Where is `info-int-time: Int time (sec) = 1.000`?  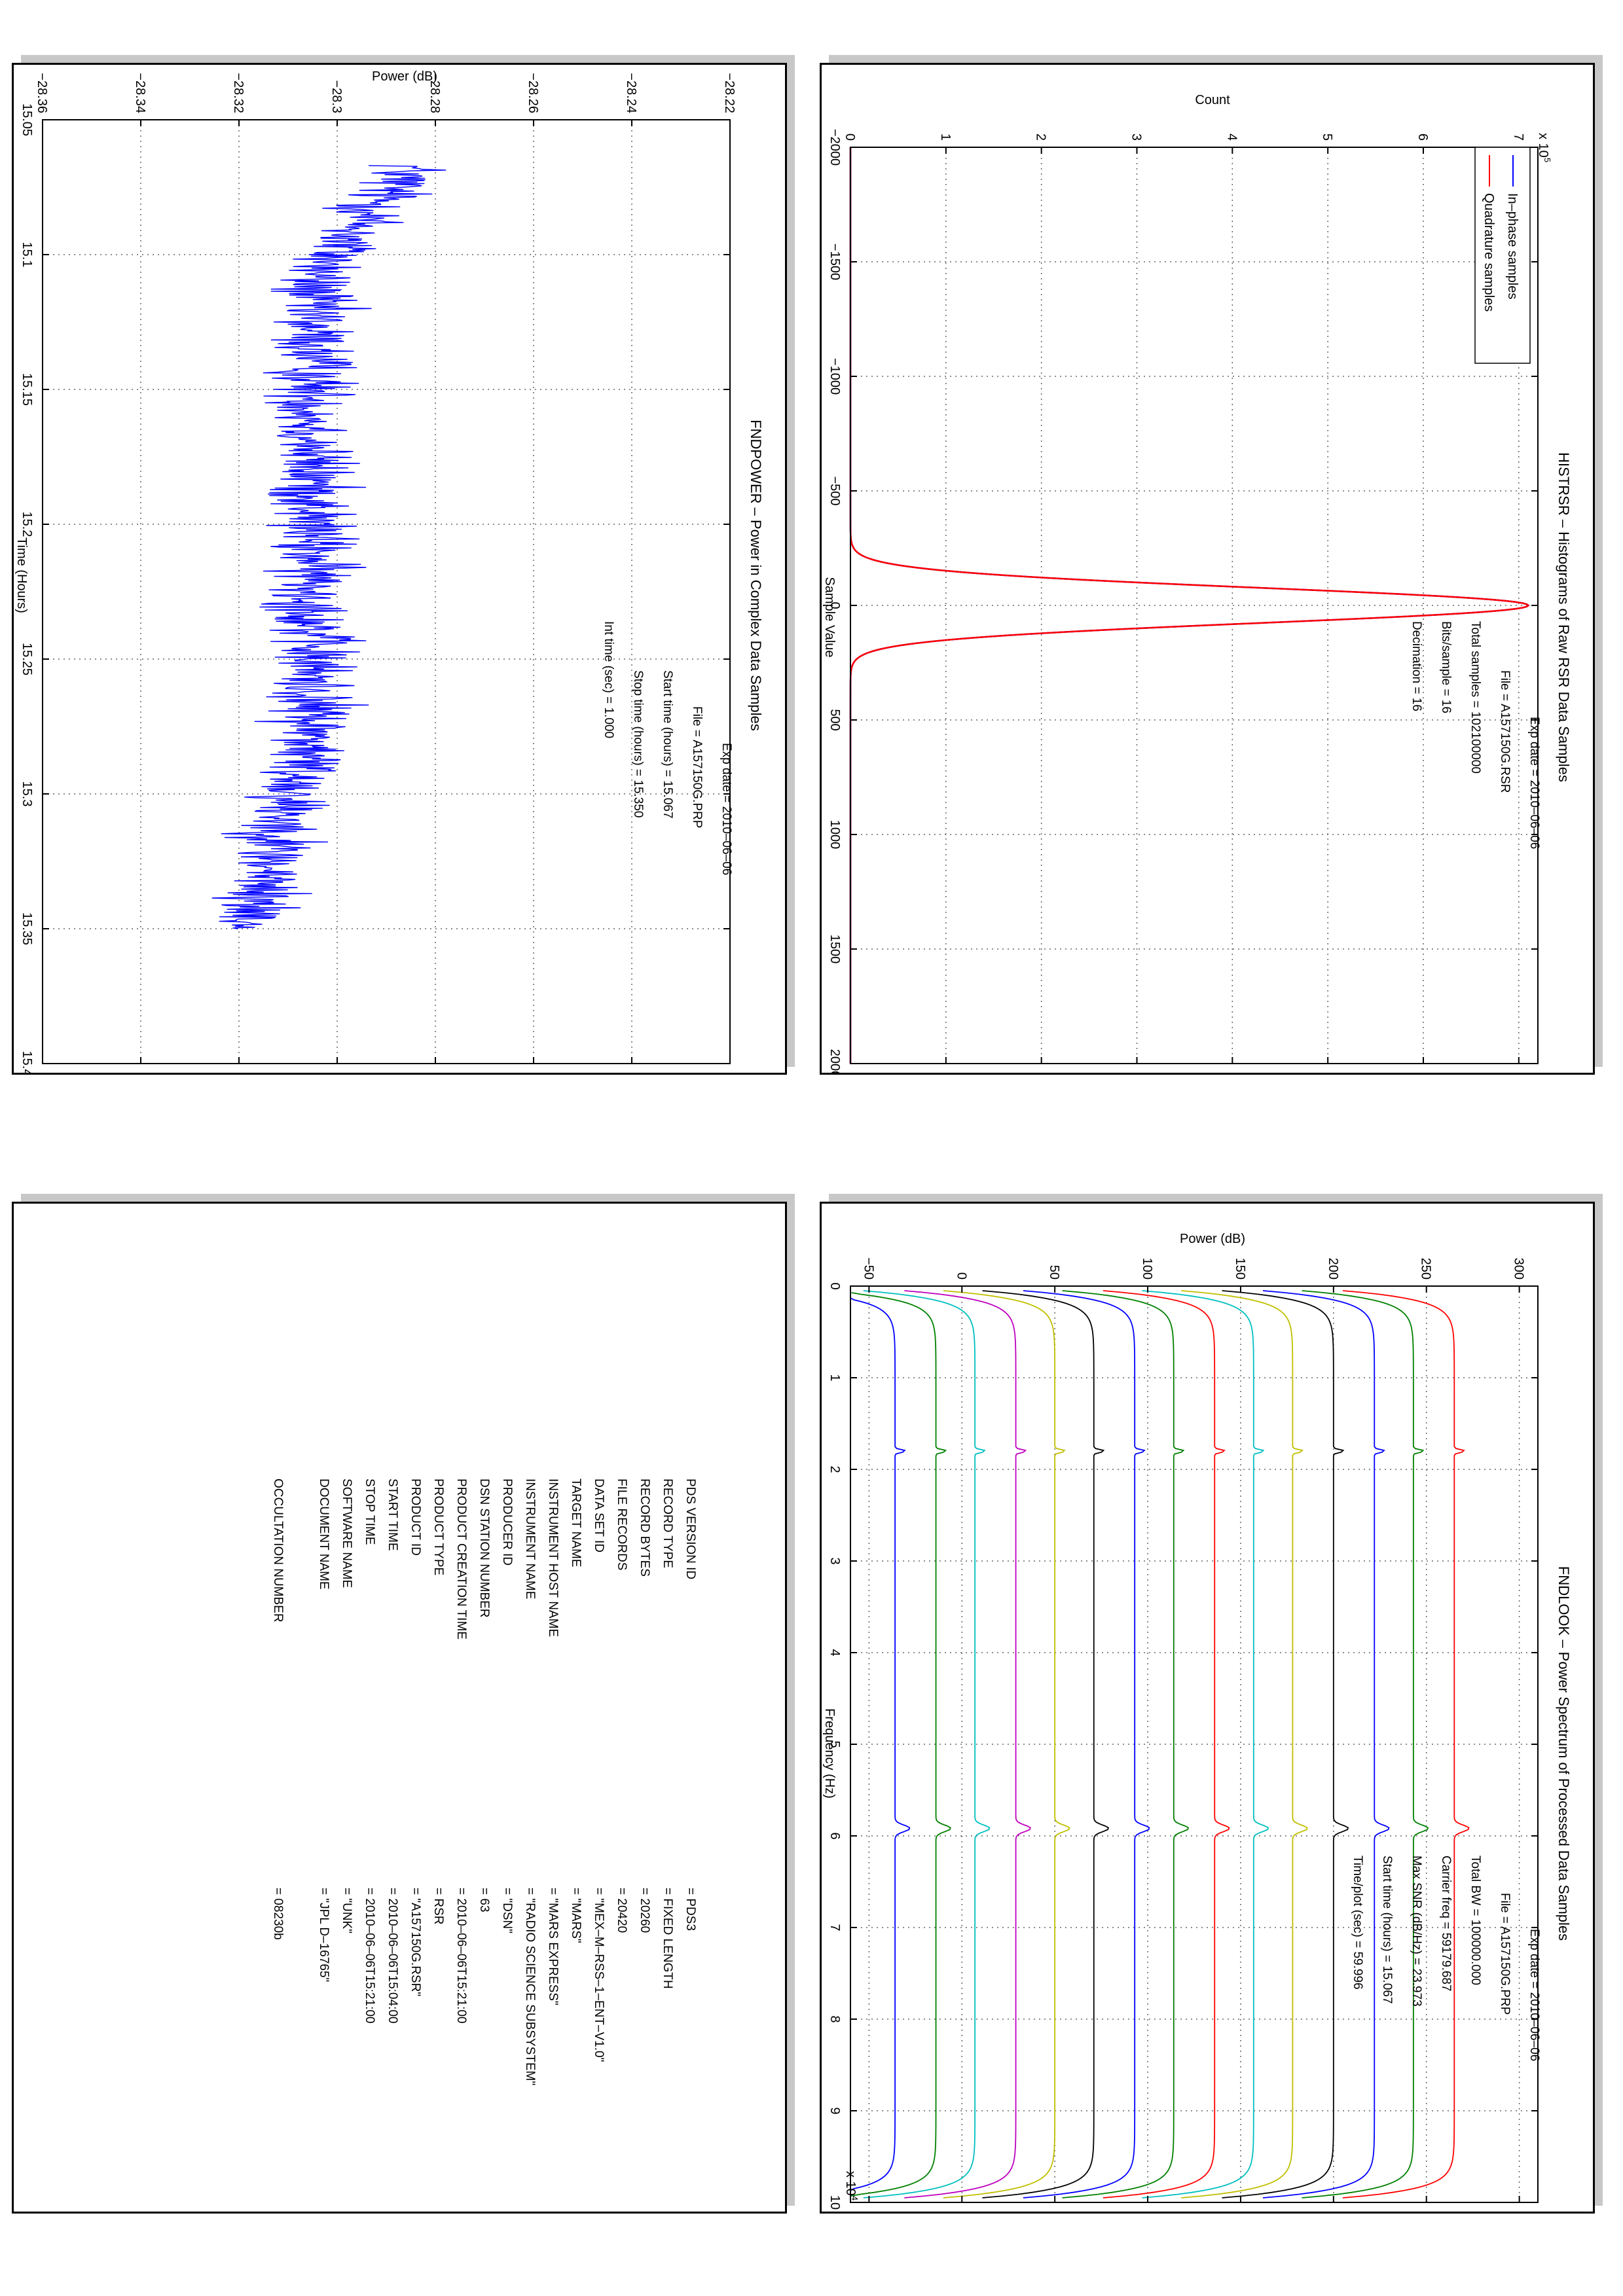
info-int-time: Int time (sec) = 1.000 is located at coordinates (608, 679).